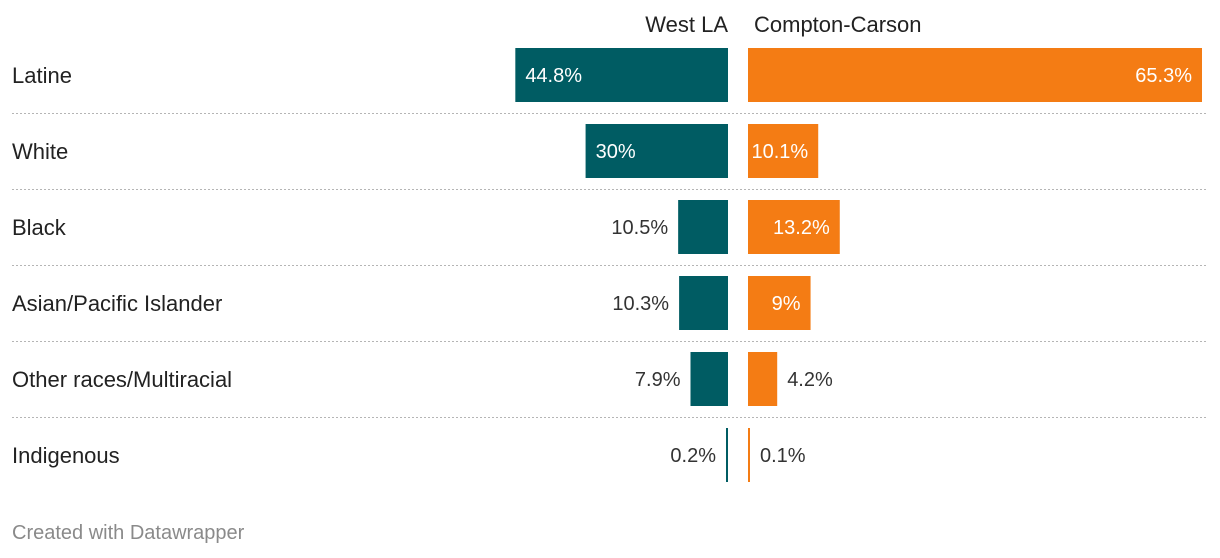 This screenshot has height=558, width=1220. I want to click on data-label-compton-carson: 13.2%, so click(801, 228).